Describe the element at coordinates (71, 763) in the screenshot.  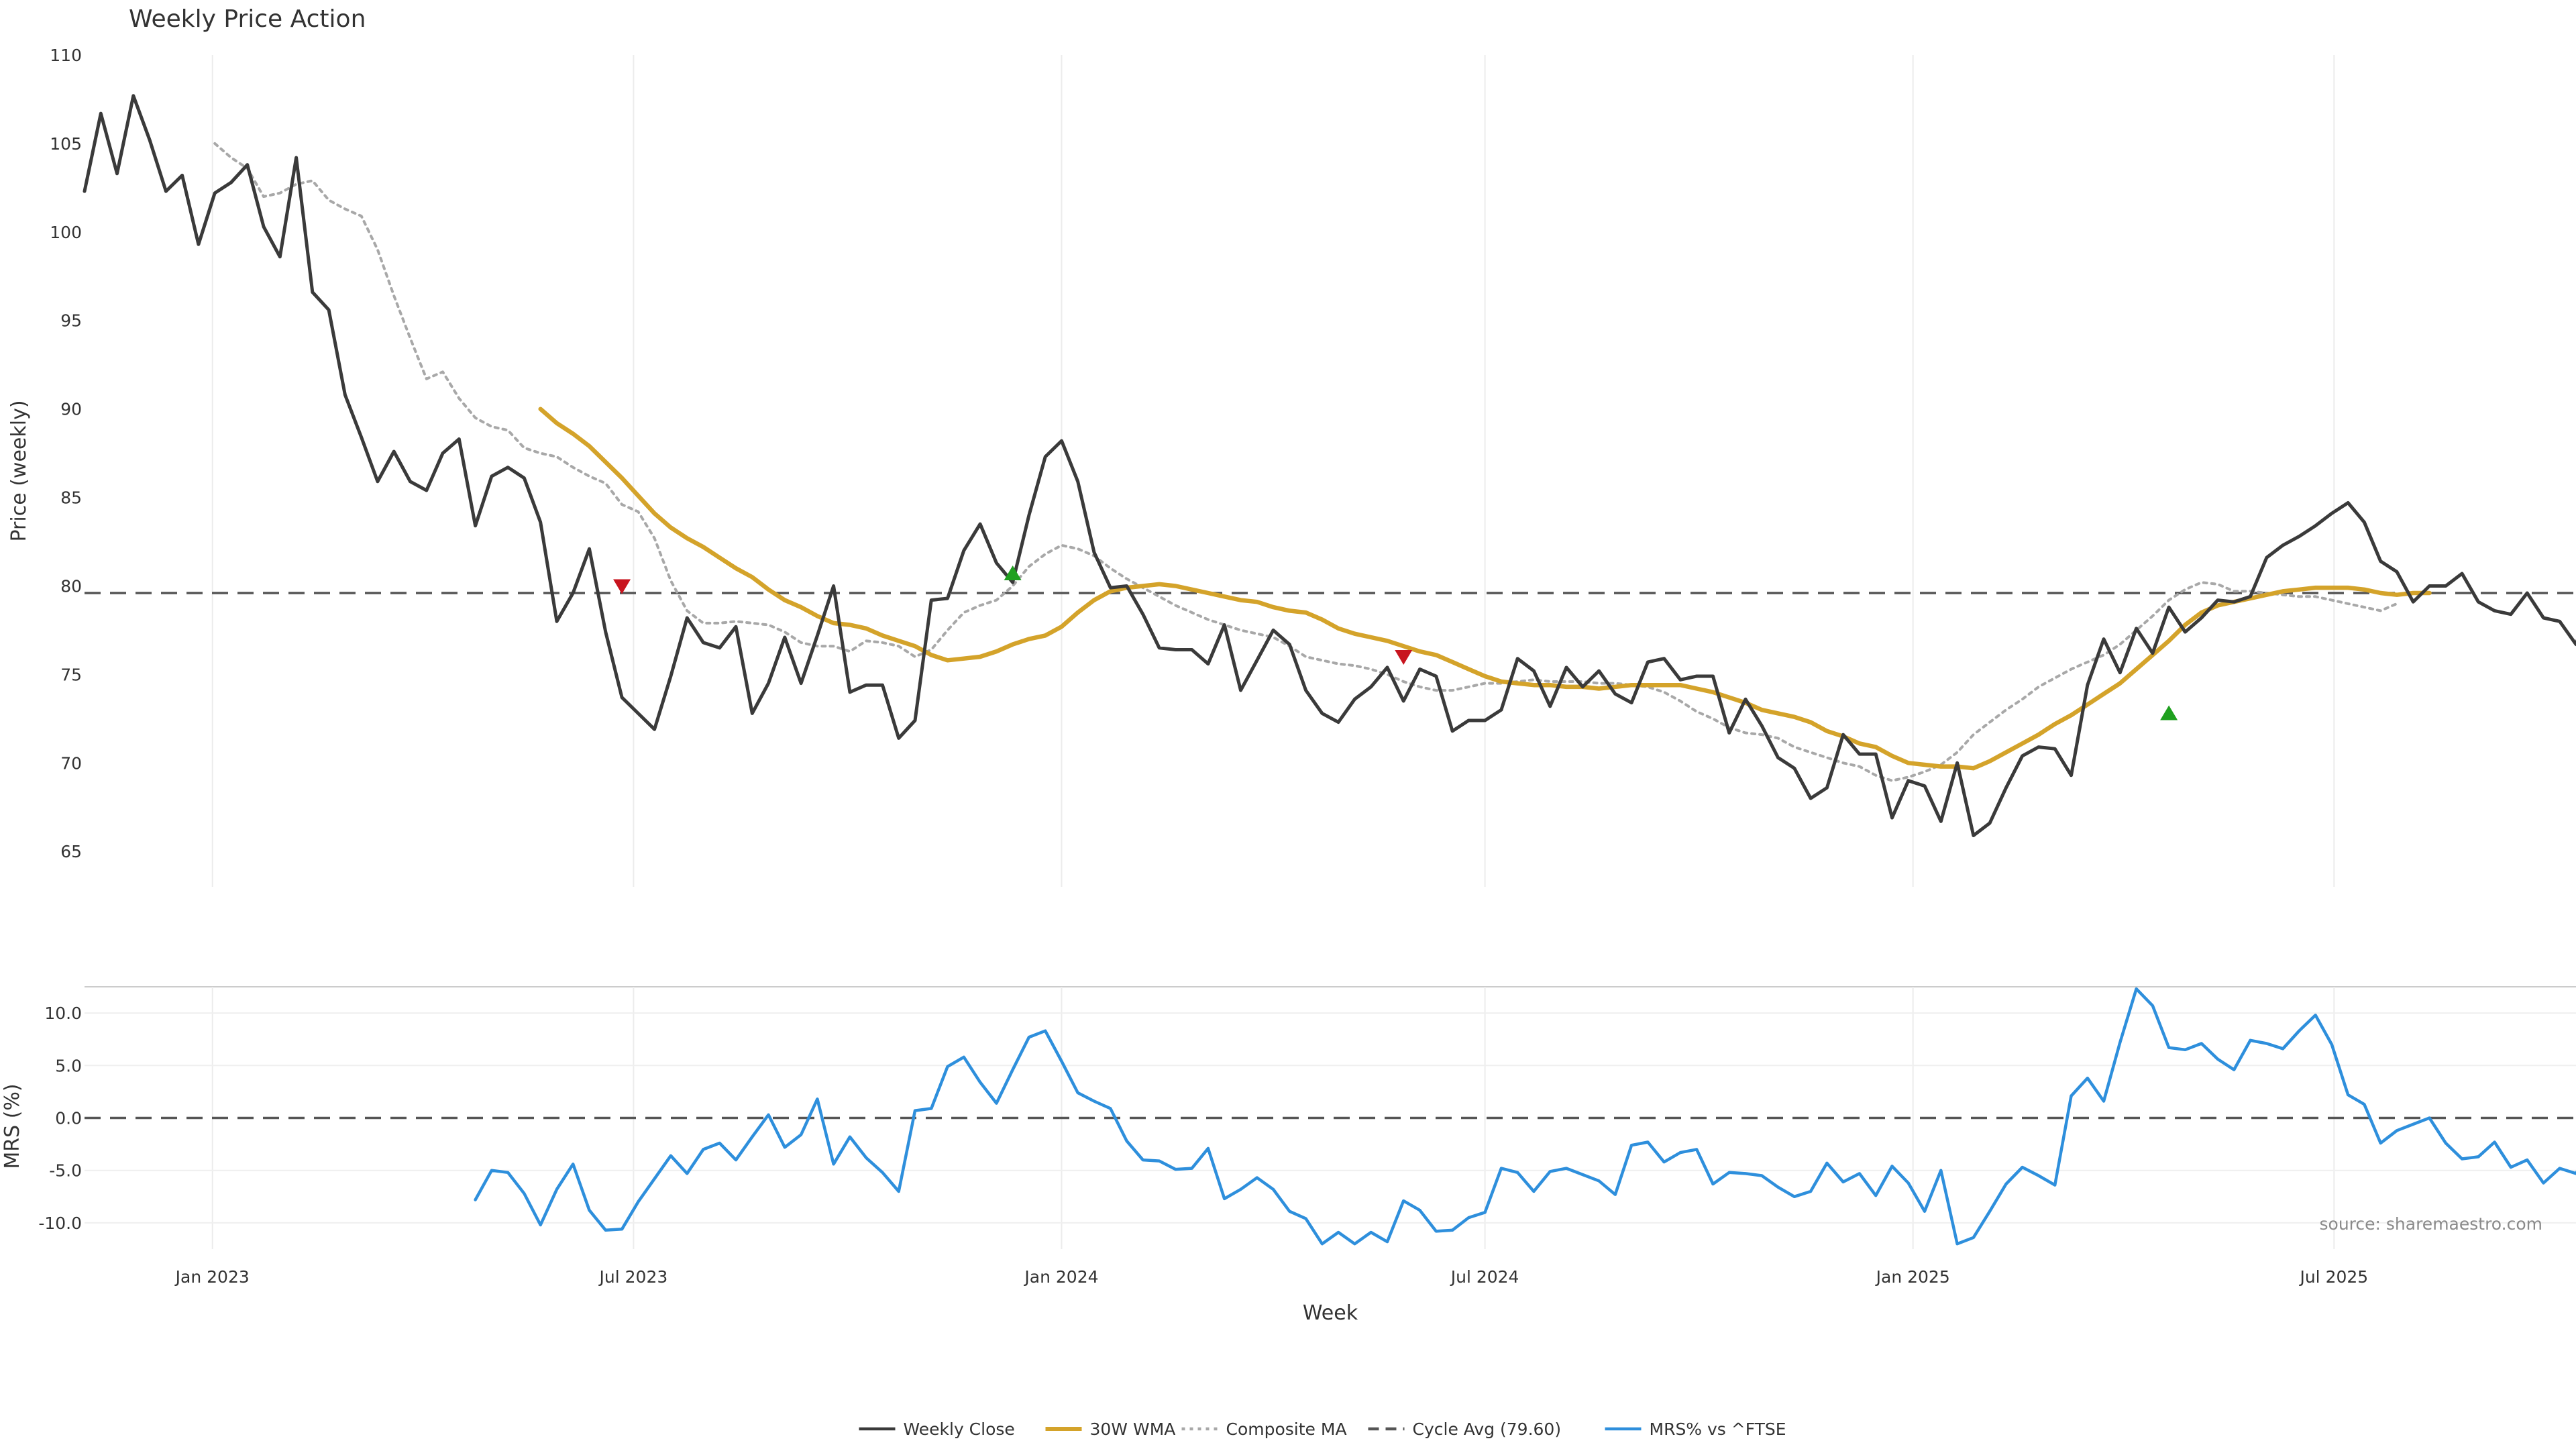
I see `main-y-tick-label: 70` at that location.